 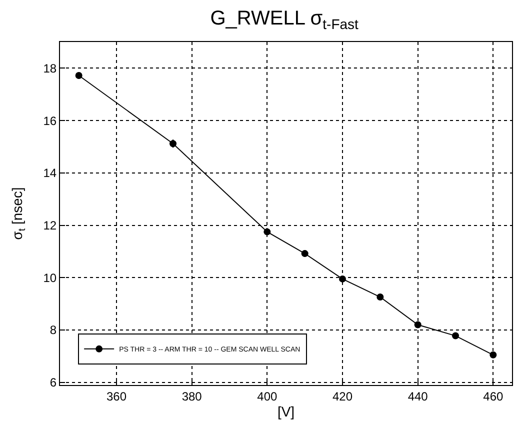 I want to click on x-tick-label: 380, so click(x=192, y=396).